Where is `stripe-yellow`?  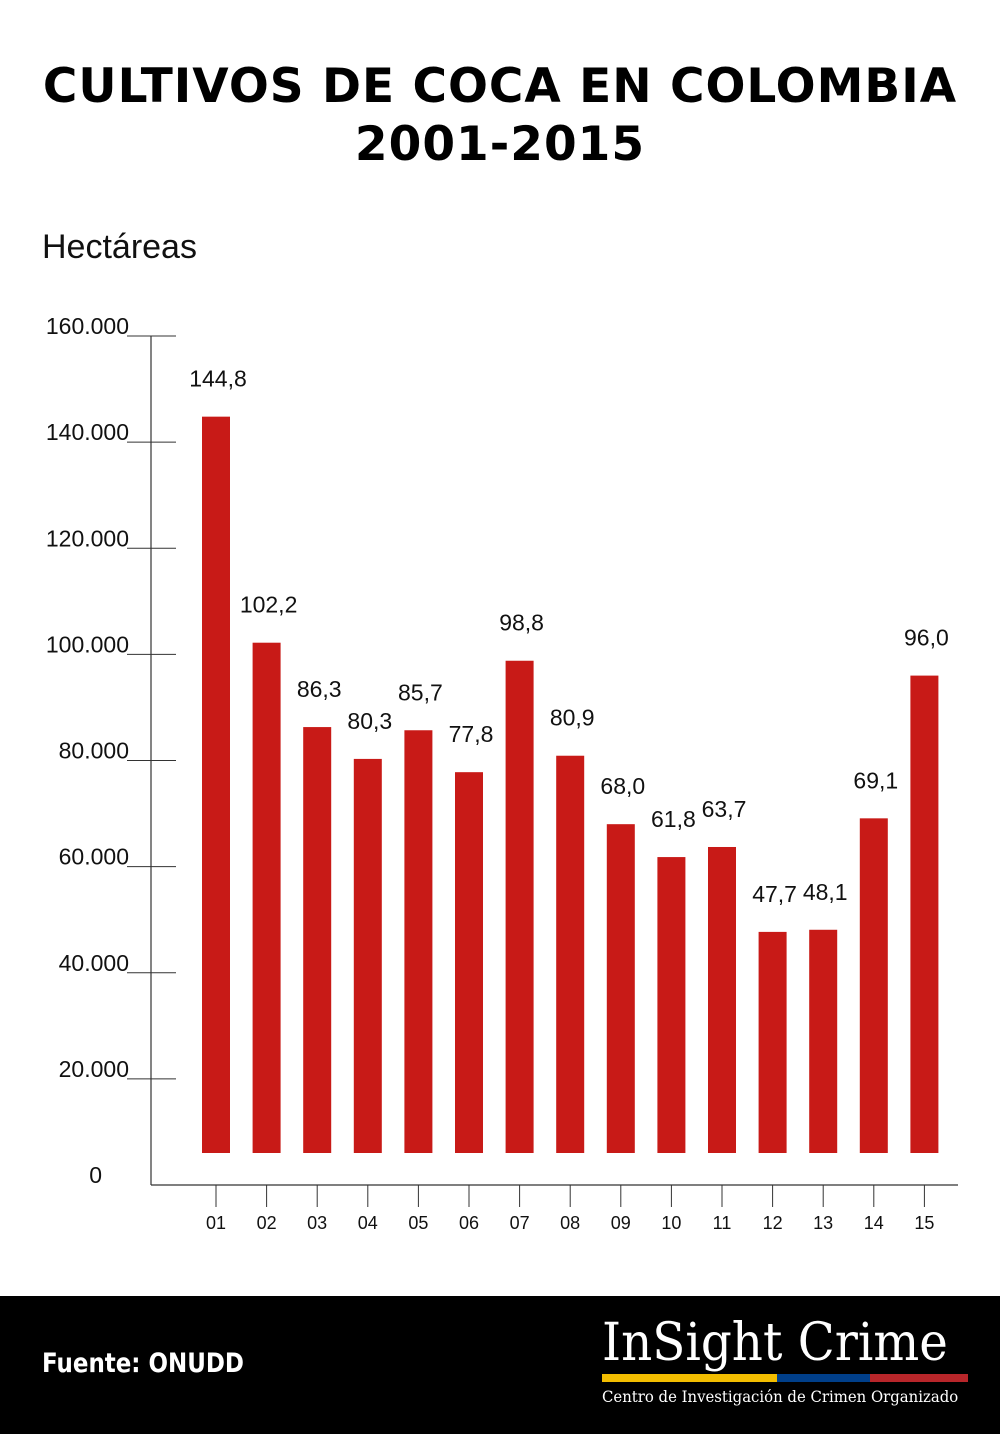
stripe-yellow is located at coordinates (689, 1378).